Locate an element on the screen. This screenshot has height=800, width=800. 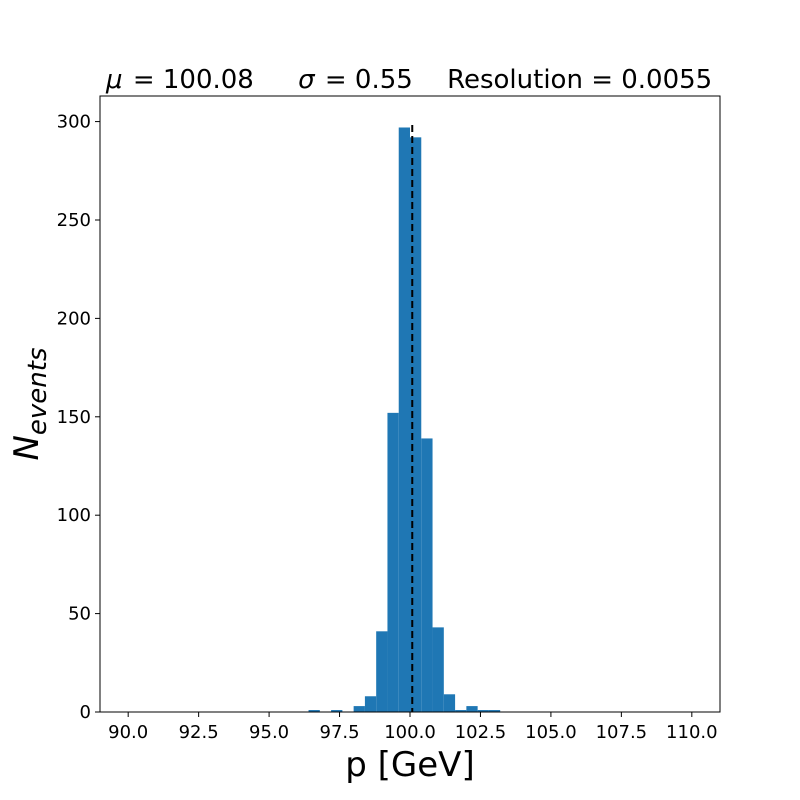
y-tick-label: 0 is located at coordinates (85, 712).